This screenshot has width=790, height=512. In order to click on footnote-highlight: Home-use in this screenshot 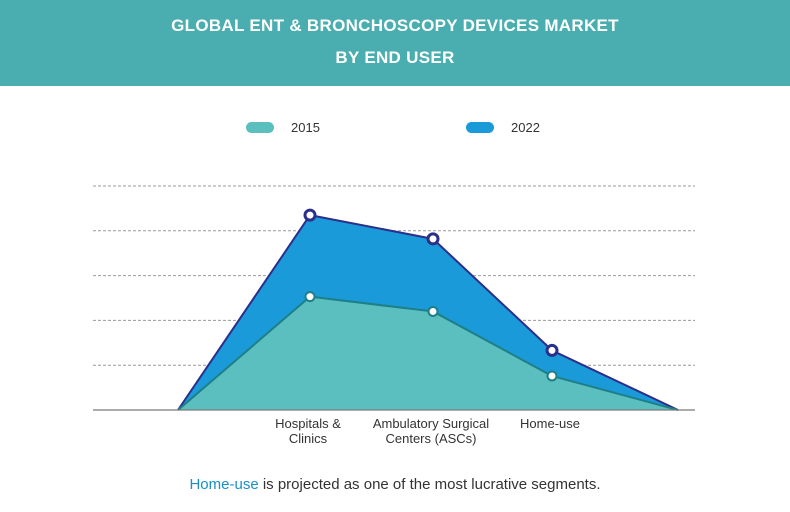, I will do `click(224, 484)`.